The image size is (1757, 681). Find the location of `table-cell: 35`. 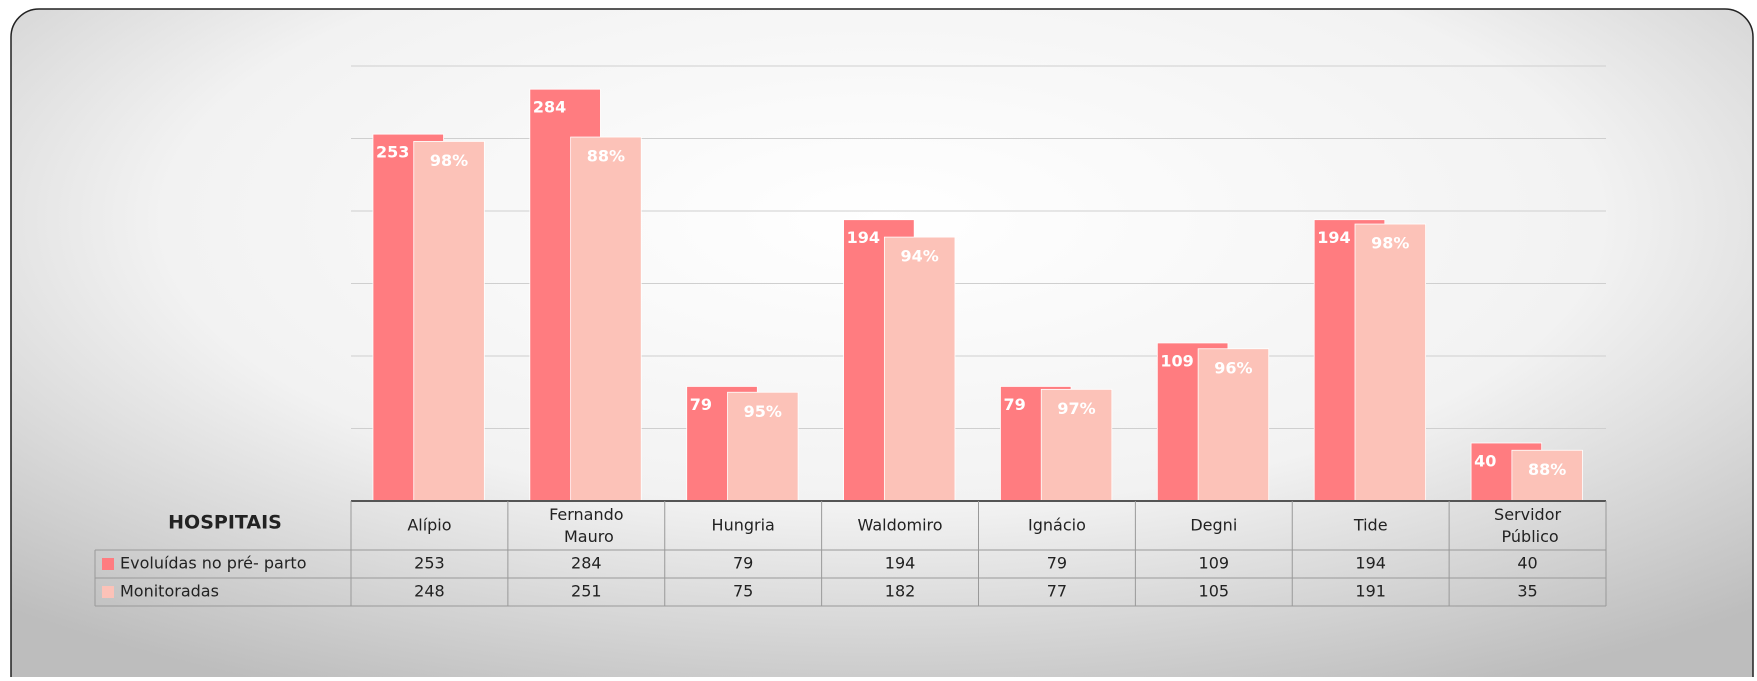

table-cell: 35 is located at coordinates (1527, 591).